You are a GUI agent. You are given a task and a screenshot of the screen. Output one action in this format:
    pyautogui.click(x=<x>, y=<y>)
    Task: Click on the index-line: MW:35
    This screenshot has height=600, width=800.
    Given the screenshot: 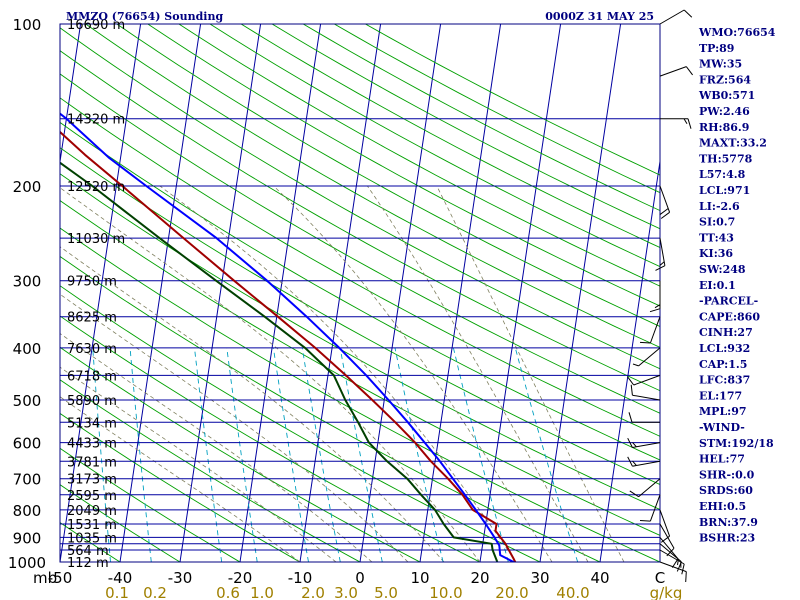 What is the action you would take?
    pyautogui.click(x=720, y=64)
    